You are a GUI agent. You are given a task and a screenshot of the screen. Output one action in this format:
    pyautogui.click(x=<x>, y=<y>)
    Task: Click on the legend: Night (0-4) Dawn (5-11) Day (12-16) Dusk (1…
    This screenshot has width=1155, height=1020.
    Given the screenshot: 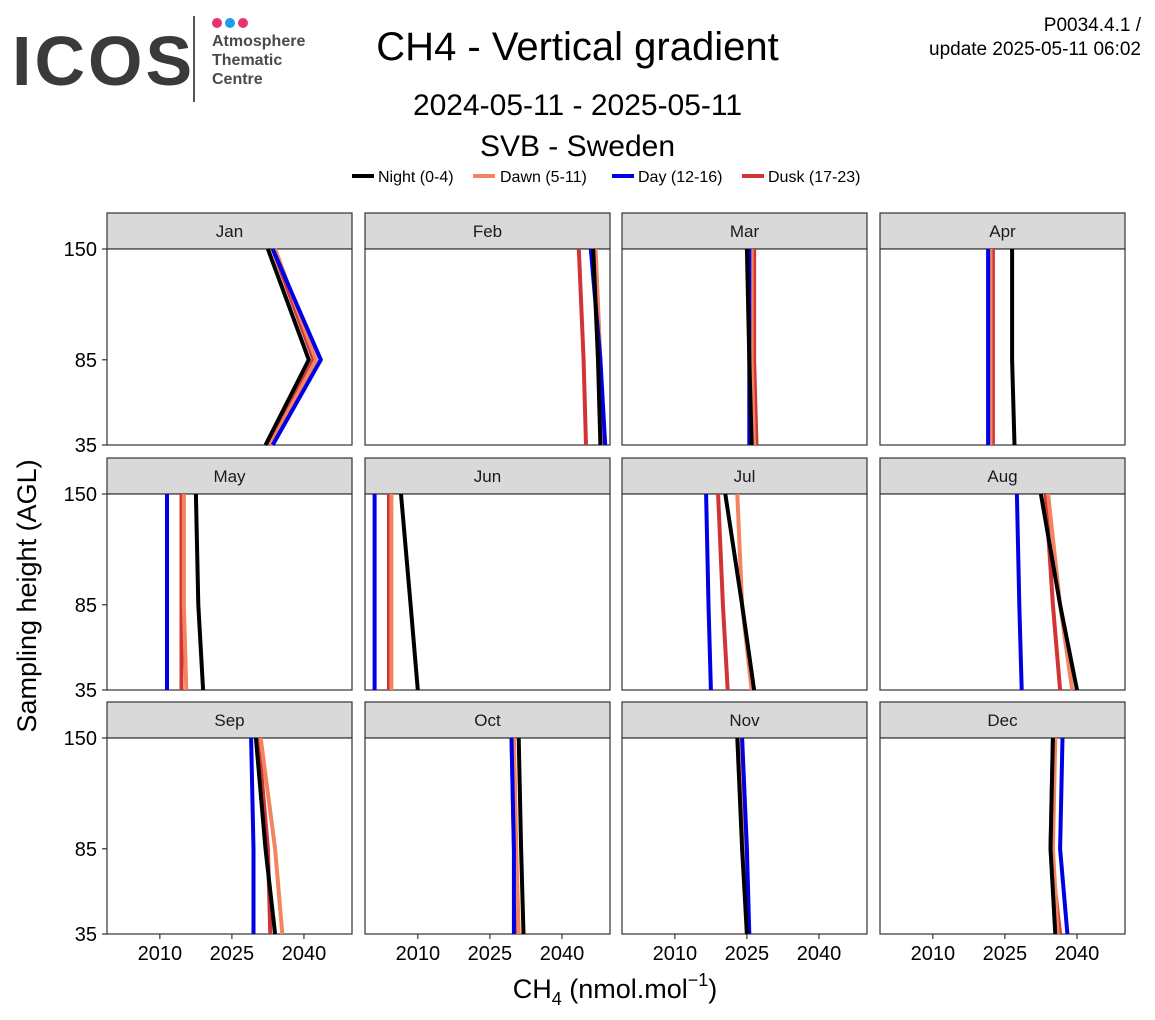 What is the action you would take?
    pyautogui.click(x=606, y=177)
    